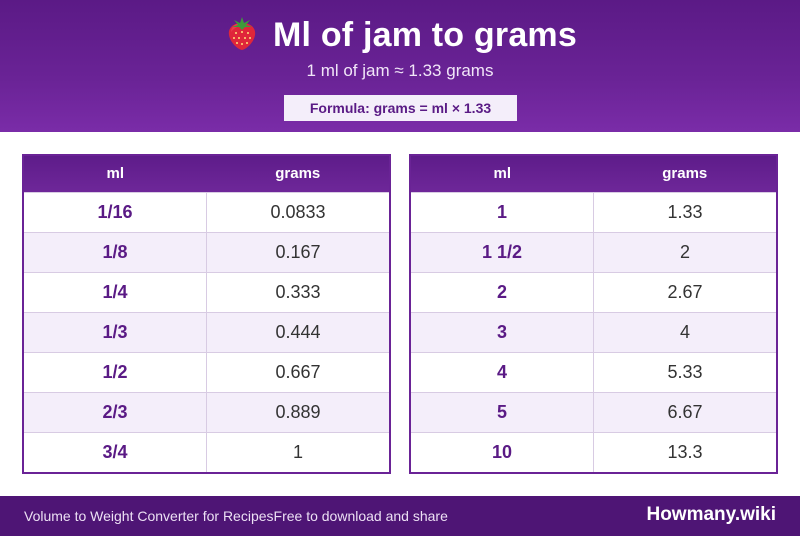 The image size is (800, 536). What do you see at coordinates (297, 251) in the screenshot?
I see `grams-cell: 0.167` at bounding box center [297, 251].